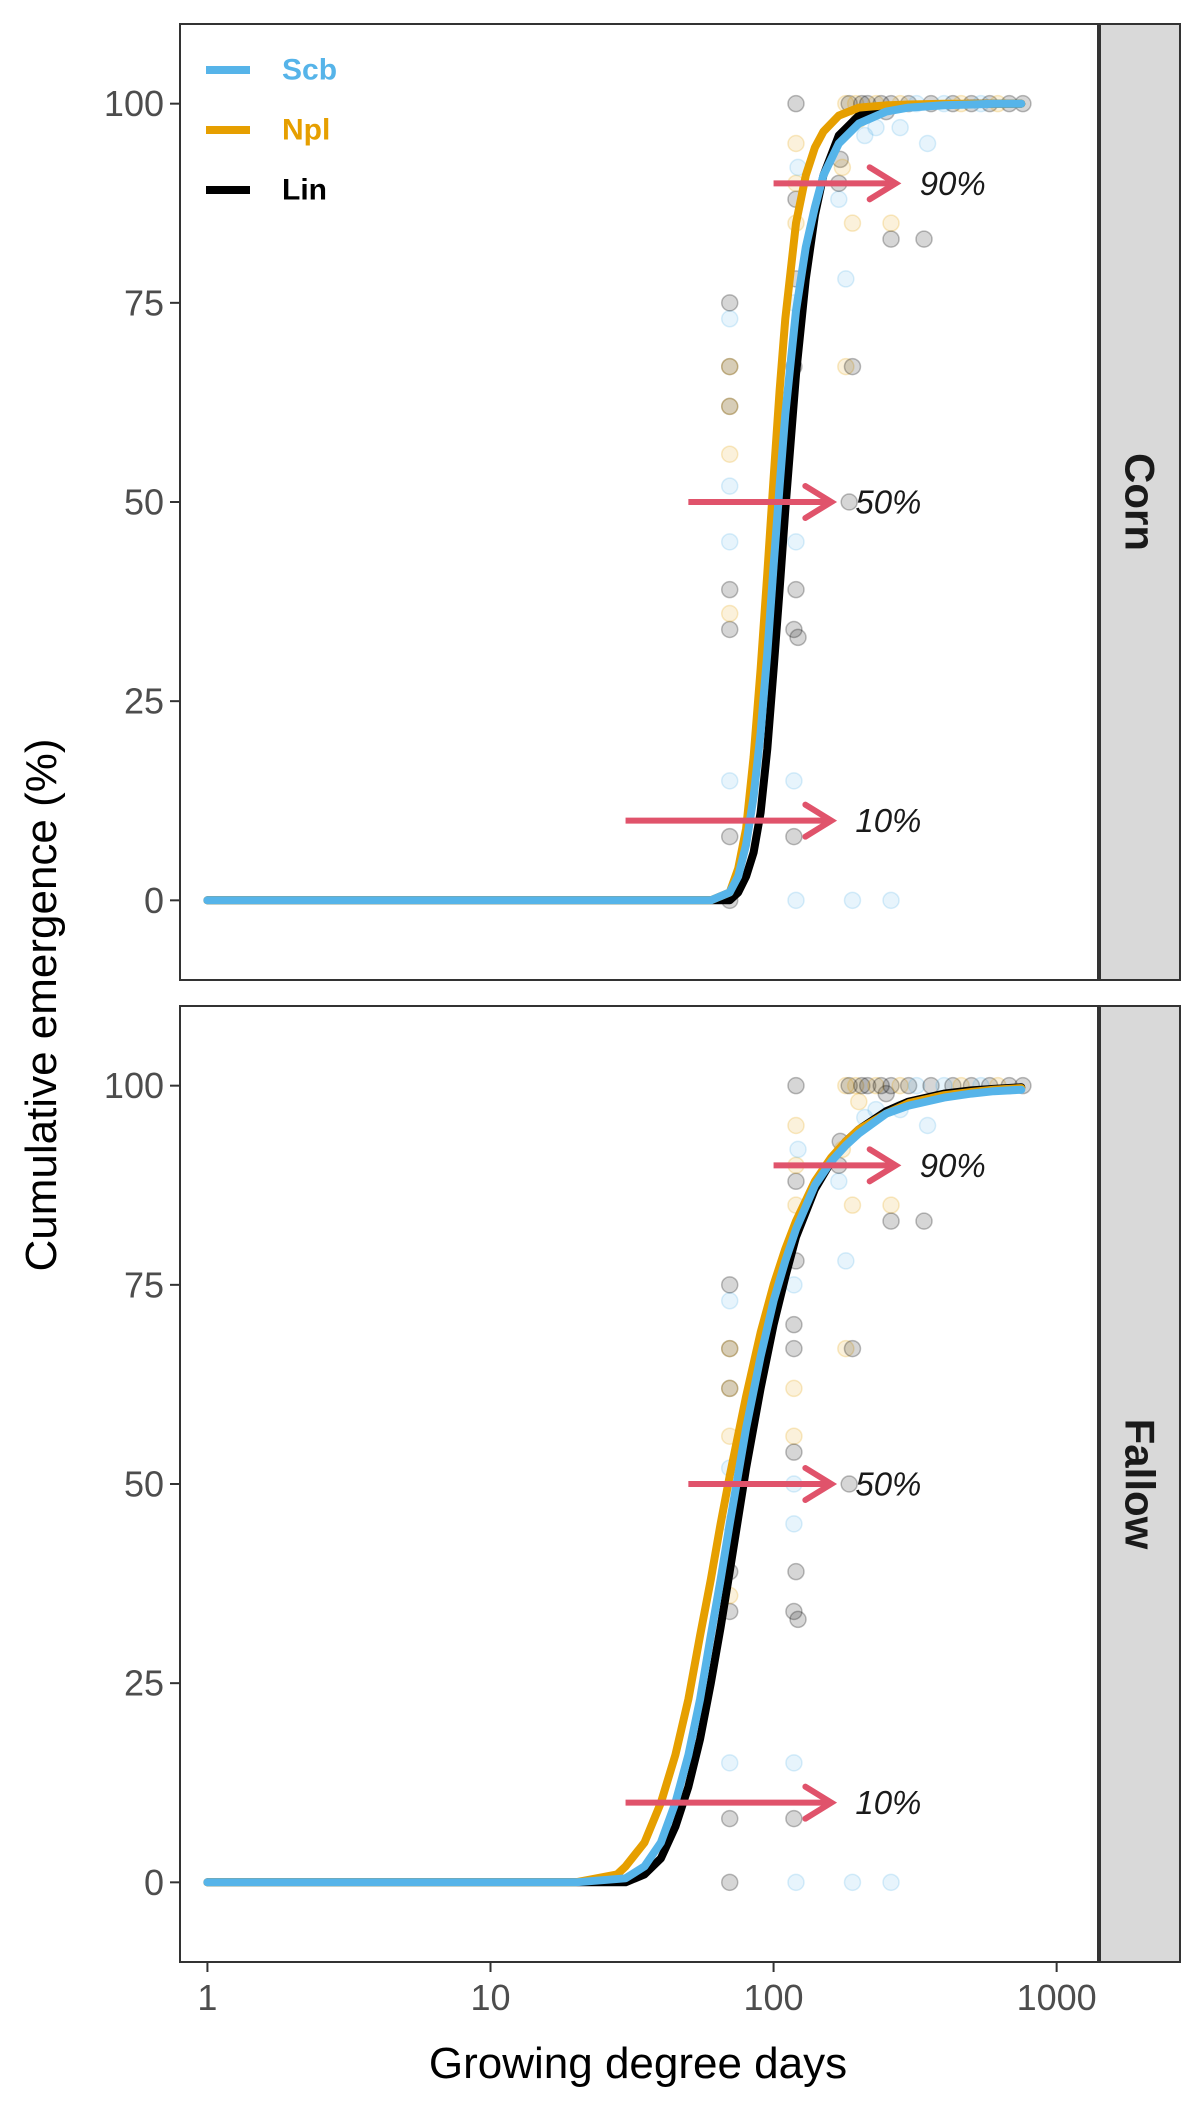 Image resolution: width=1200 pixels, height=2105 pixels. I want to click on legend-entry: Lin, so click(304, 190).